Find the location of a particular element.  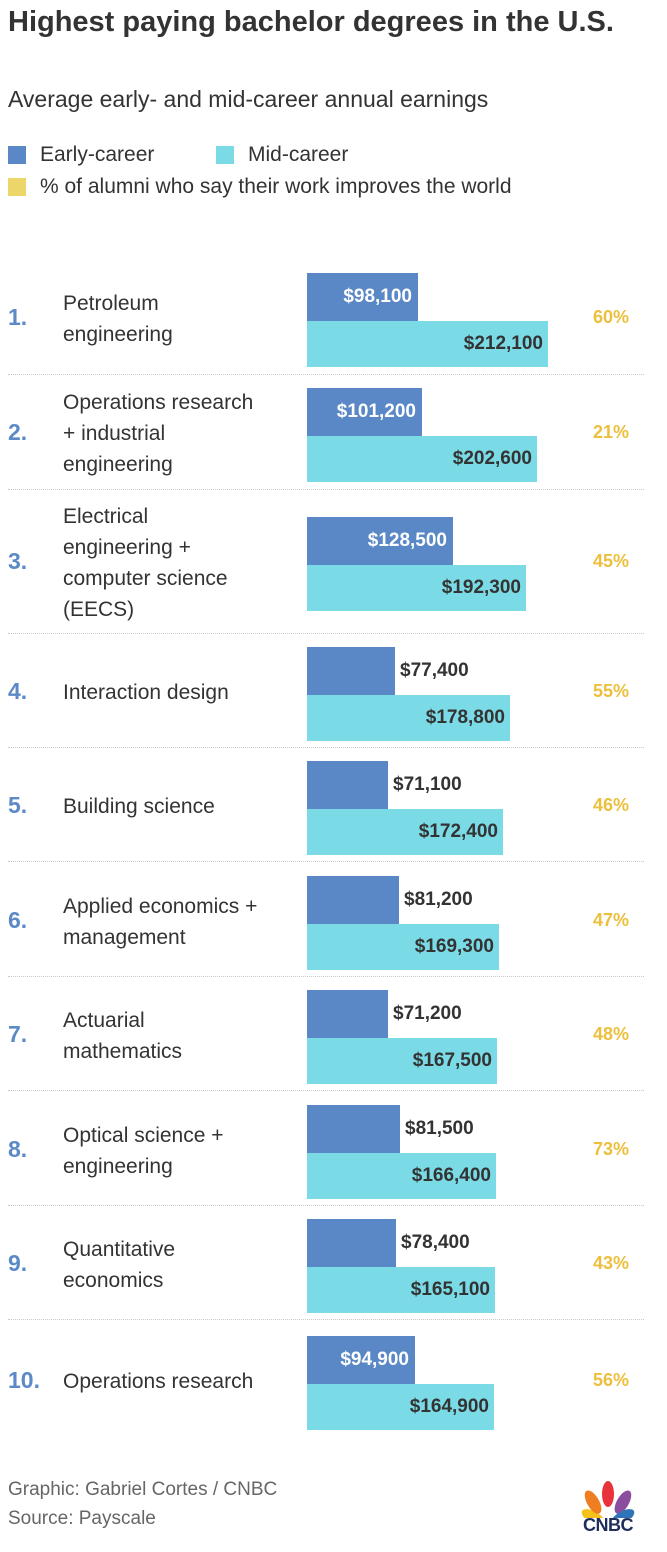

value-label-early: $94,900 is located at coordinates (374, 1359).